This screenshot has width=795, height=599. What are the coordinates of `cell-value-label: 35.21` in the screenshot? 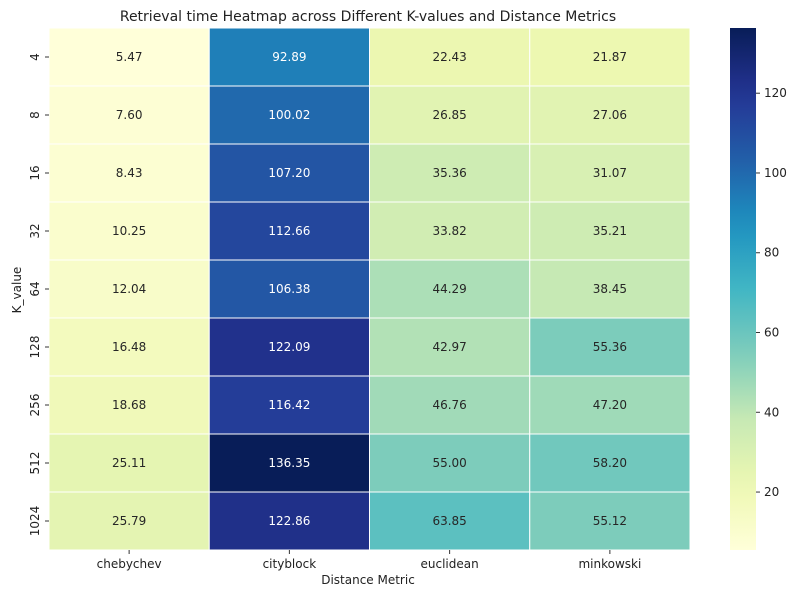 It's located at (610, 231).